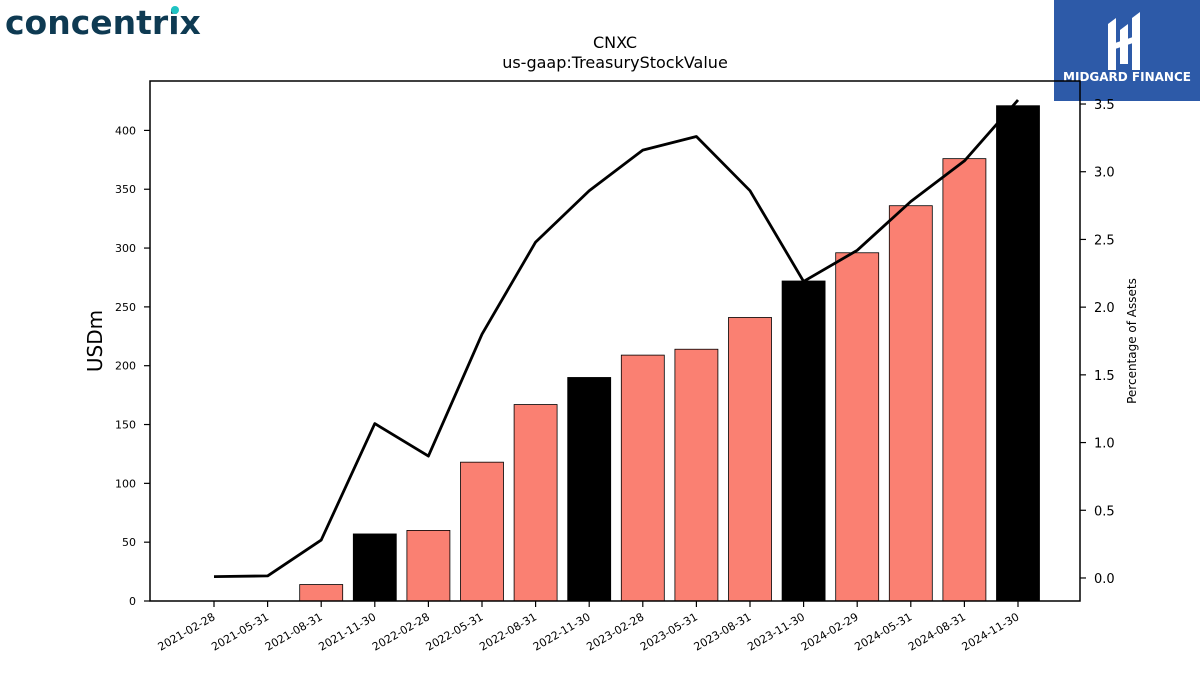 The image size is (1200, 675). Describe the element at coordinates (723, 631) in the screenshot. I see `x-tick-label: 2023-08-31` at that location.